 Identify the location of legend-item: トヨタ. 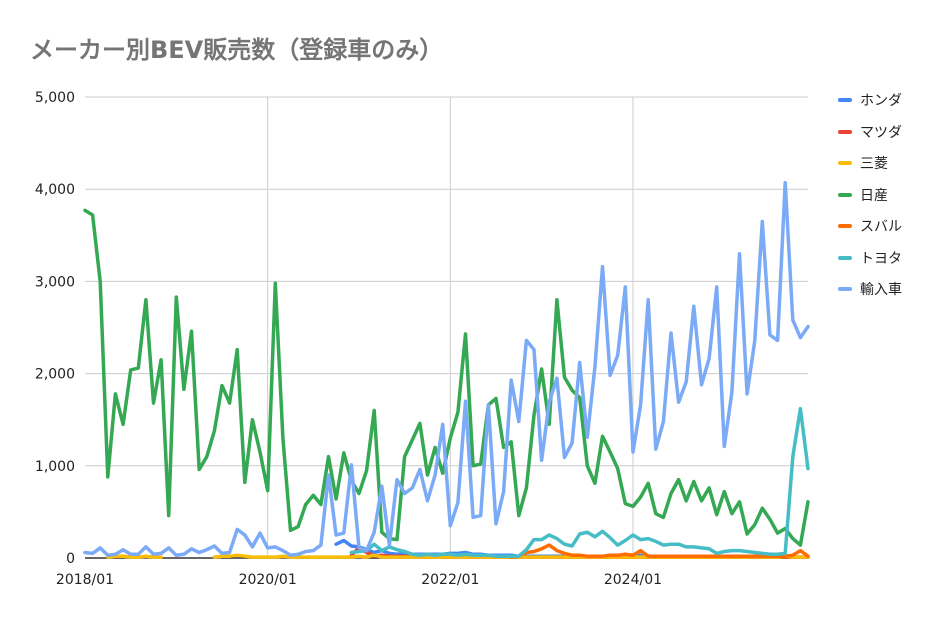
(870, 258).